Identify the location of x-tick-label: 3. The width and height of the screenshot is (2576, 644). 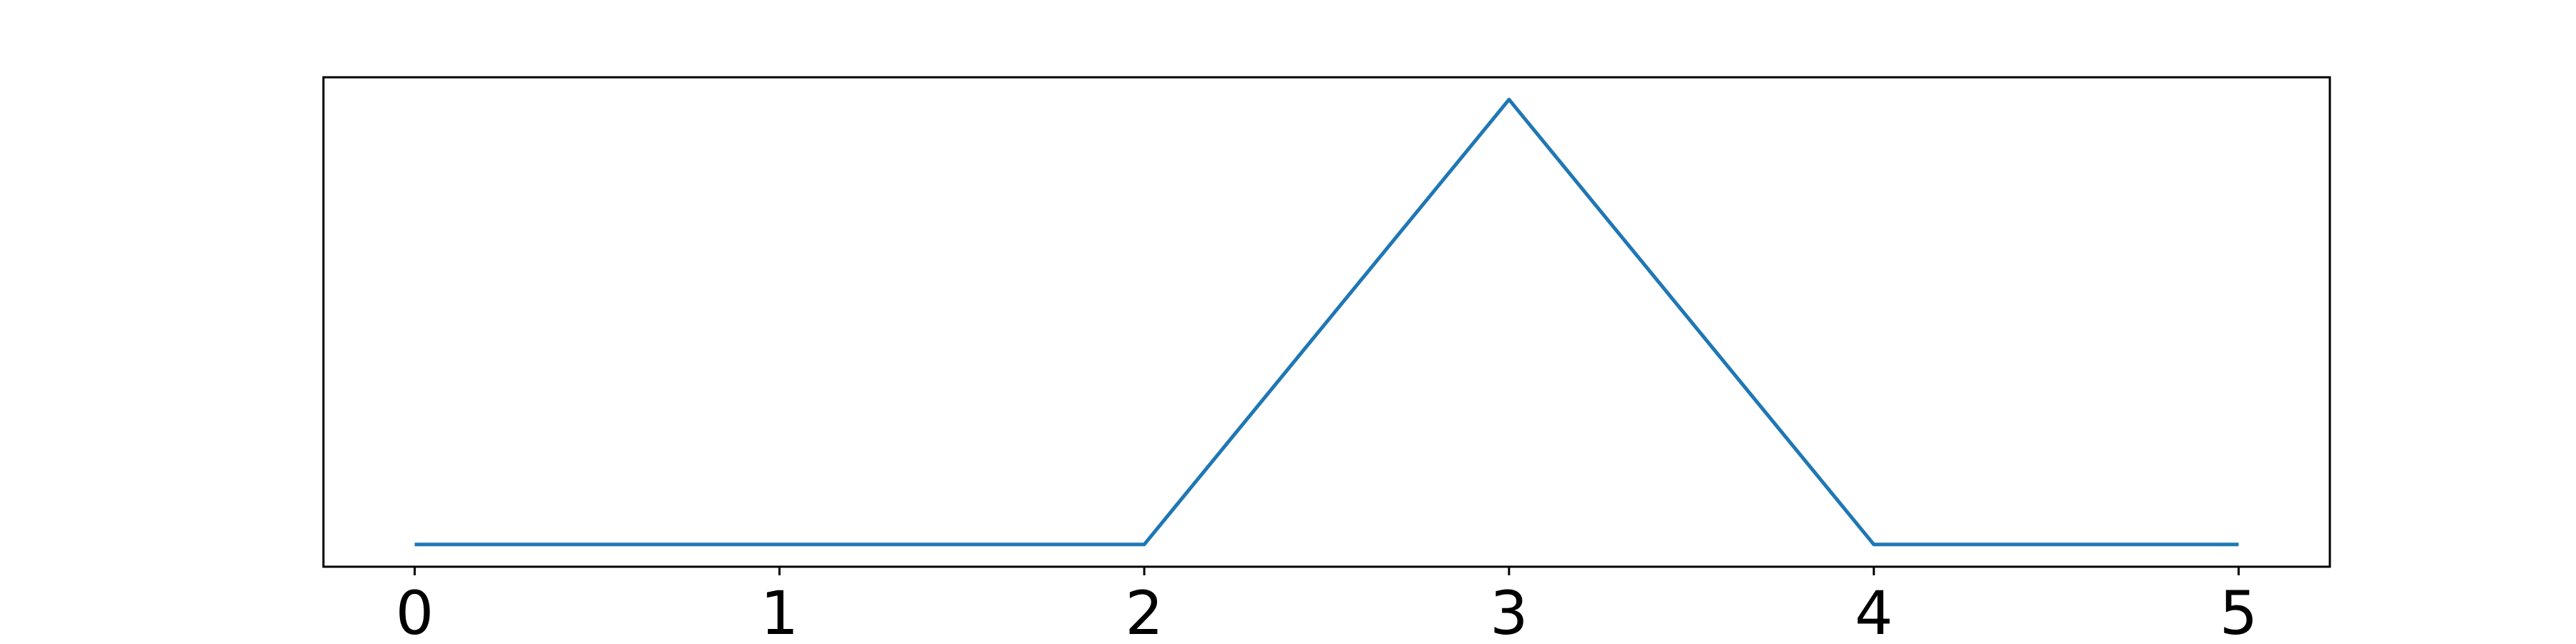
(1509, 611).